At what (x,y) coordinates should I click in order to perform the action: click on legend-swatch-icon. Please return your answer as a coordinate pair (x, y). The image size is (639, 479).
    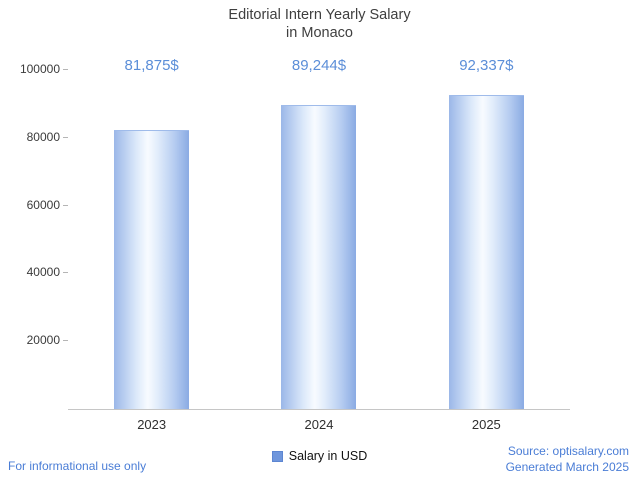
    Looking at the image, I should click on (277, 456).